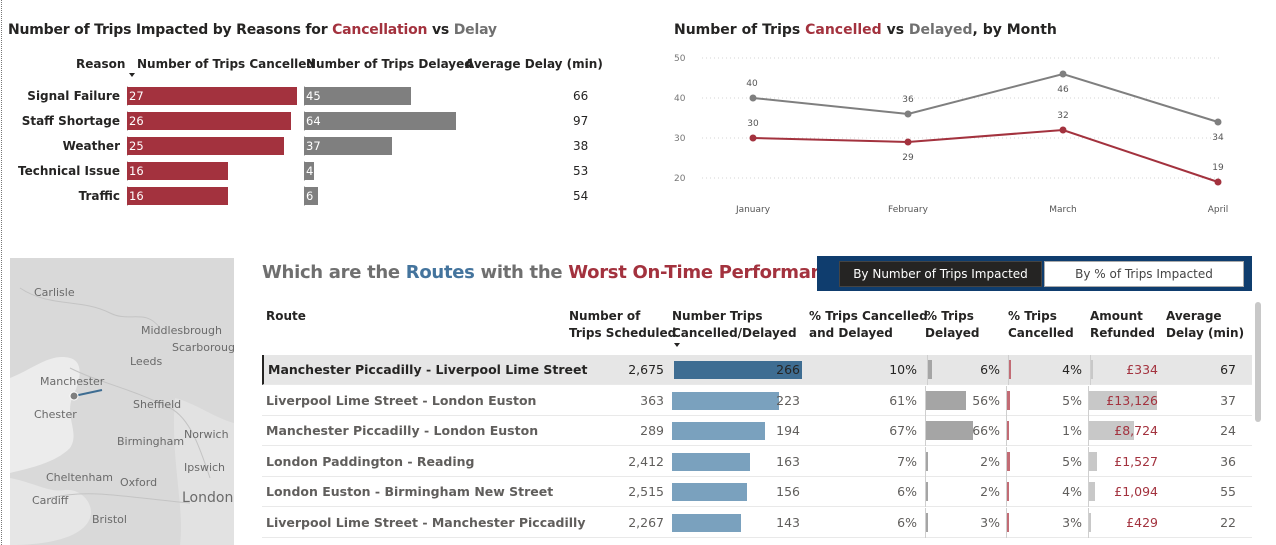  Describe the element at coordinates (101, 64) in the screenshot. I see `header-reason: Reason` at that location.